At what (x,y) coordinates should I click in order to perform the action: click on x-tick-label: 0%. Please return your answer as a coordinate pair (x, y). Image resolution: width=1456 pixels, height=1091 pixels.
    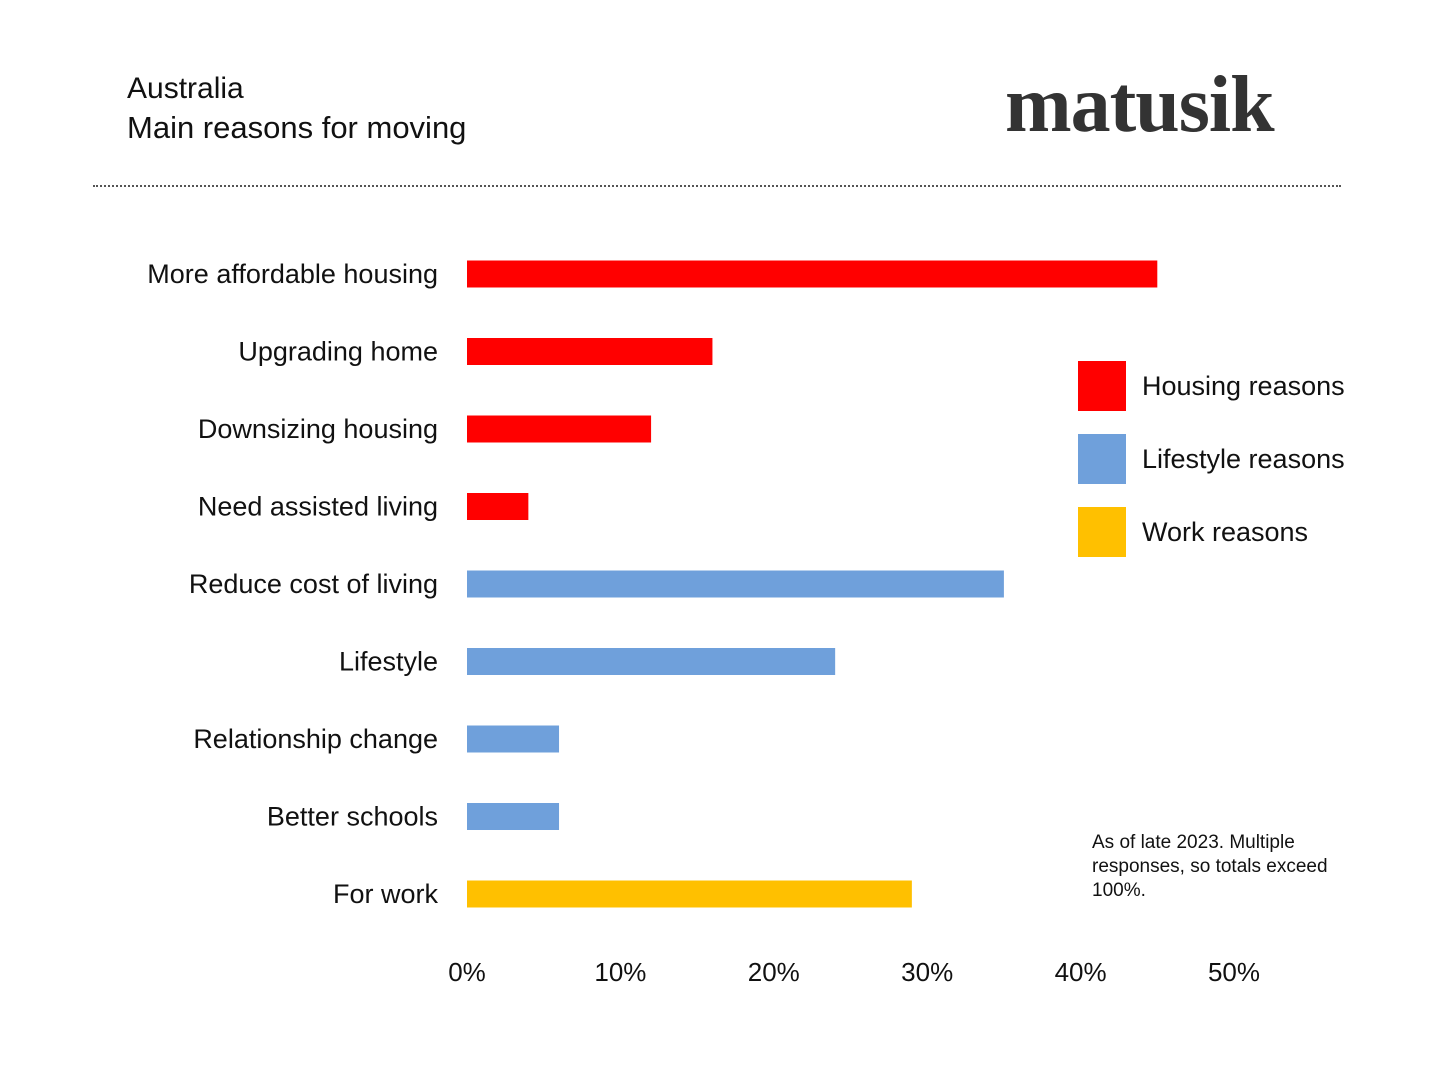
    Looking at the image, I should click on (467, 972).